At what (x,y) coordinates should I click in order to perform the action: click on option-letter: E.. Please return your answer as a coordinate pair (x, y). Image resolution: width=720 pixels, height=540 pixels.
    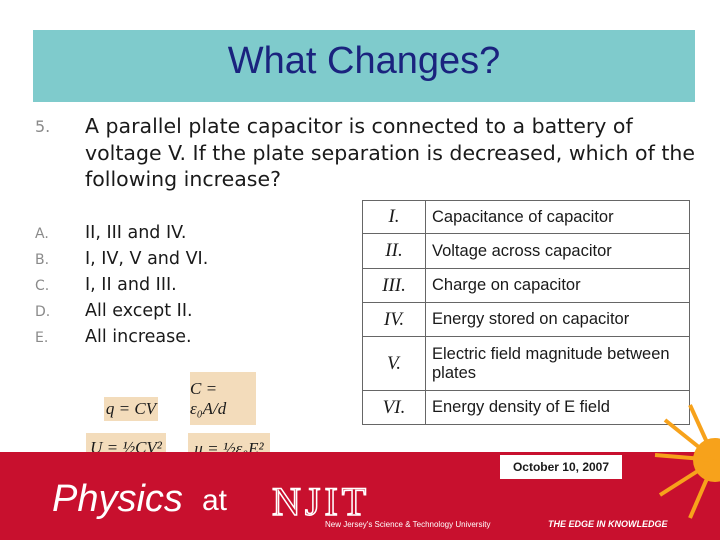
    Looking at the image, I should click on (42, 338).